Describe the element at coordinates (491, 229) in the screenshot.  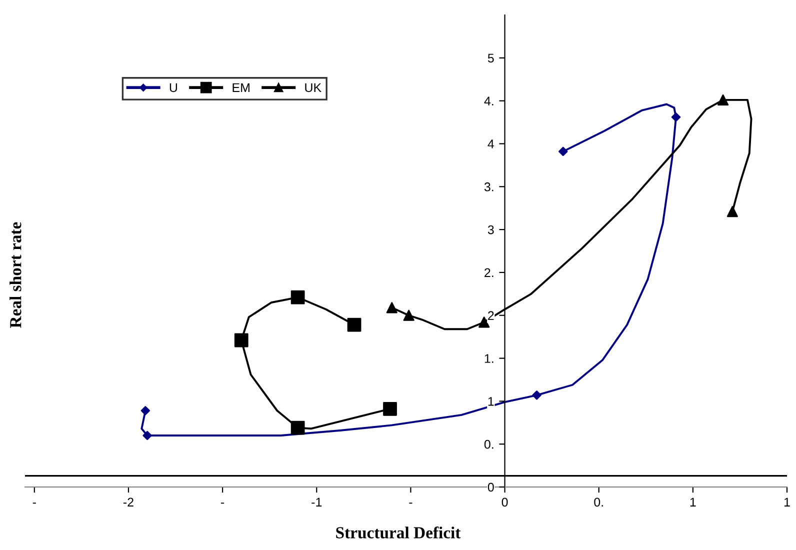
I see `y-tick-label: 3` at that location.